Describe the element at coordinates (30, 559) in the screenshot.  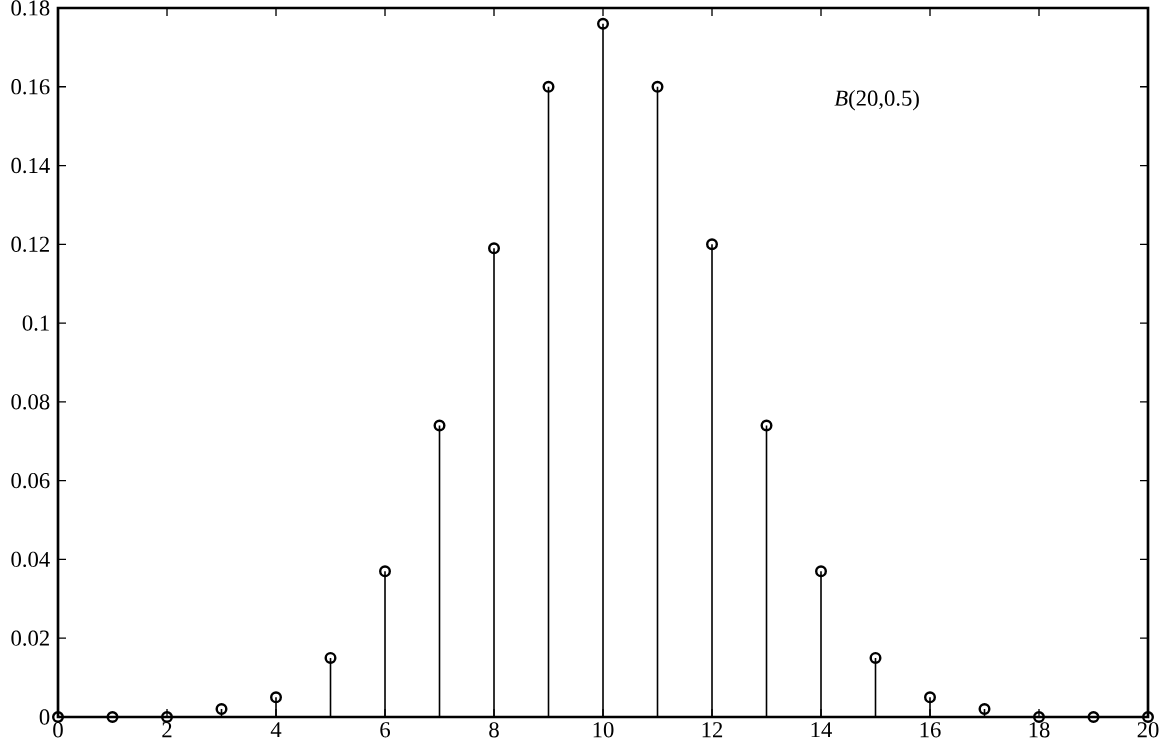
I see `y-tick-label: 0.04` at that location.